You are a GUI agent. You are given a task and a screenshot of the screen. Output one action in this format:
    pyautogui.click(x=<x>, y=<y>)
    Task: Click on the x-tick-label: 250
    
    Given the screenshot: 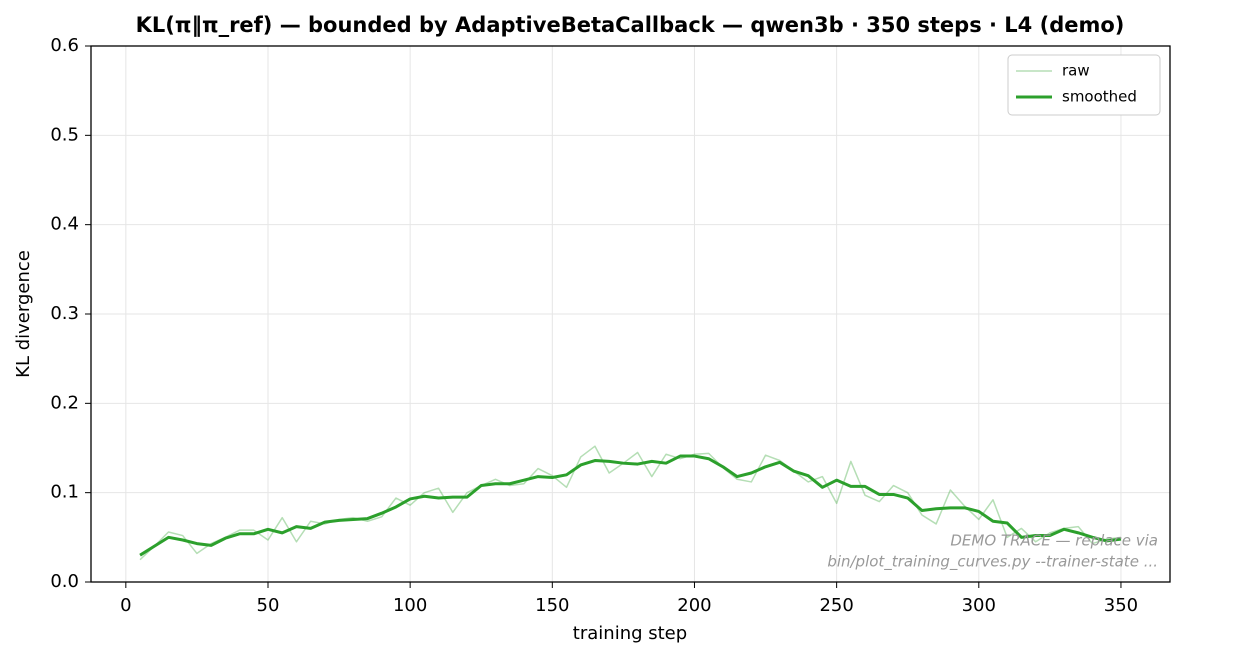 What is the action you would take?
    pyautogui.click(x=836, y=605)
    